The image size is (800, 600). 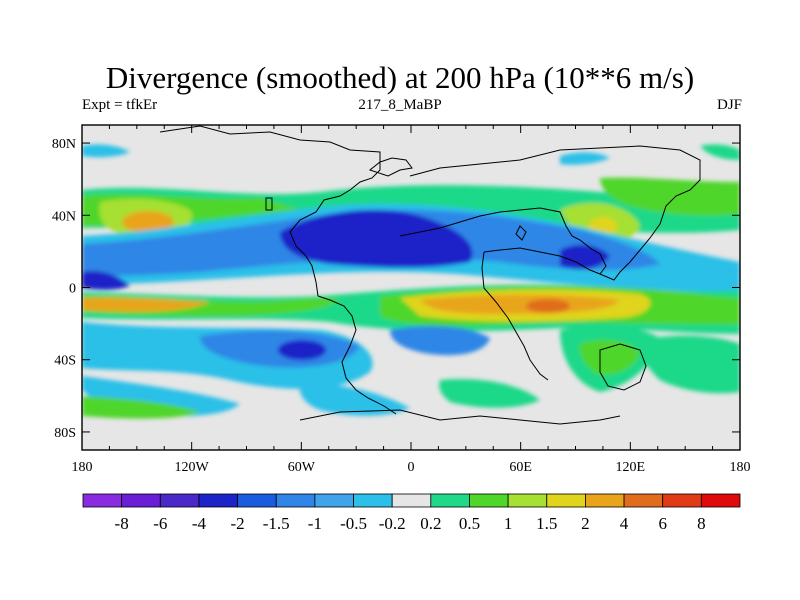 I want to click on contour-dateline-negative, so click(x=106, y=280).